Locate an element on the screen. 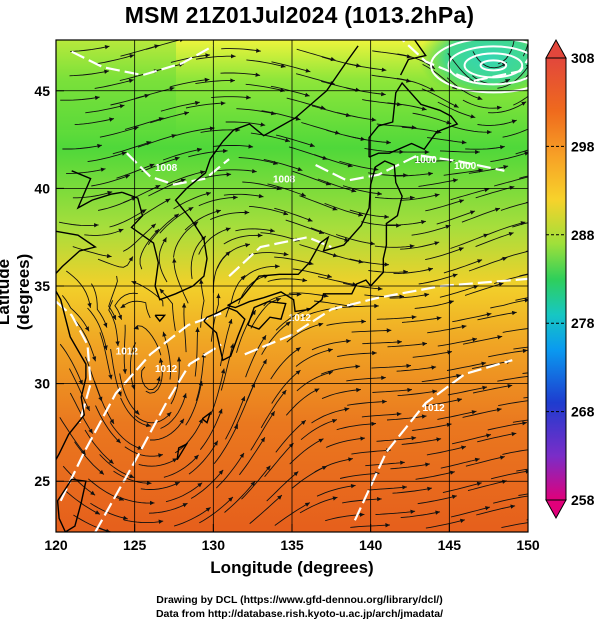 The height and width of the screenshot is (625, 599). isobar is located at coordinates (280, 257).